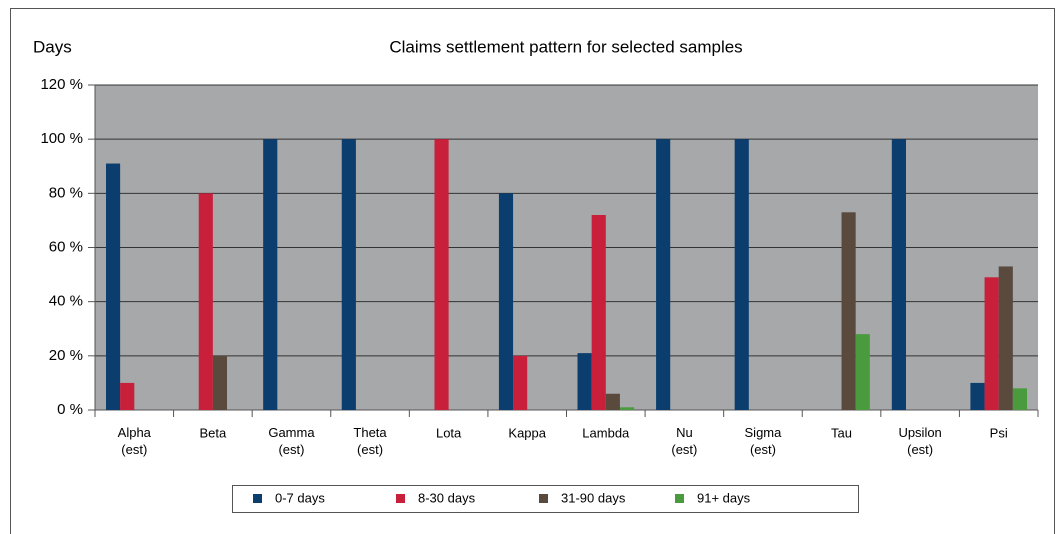 The image size is (1063, 534). What do you see at coordinates (66, 246) in the screenshot?
I see `y-tick-label: 60 %` at bounding box center [66, 246].